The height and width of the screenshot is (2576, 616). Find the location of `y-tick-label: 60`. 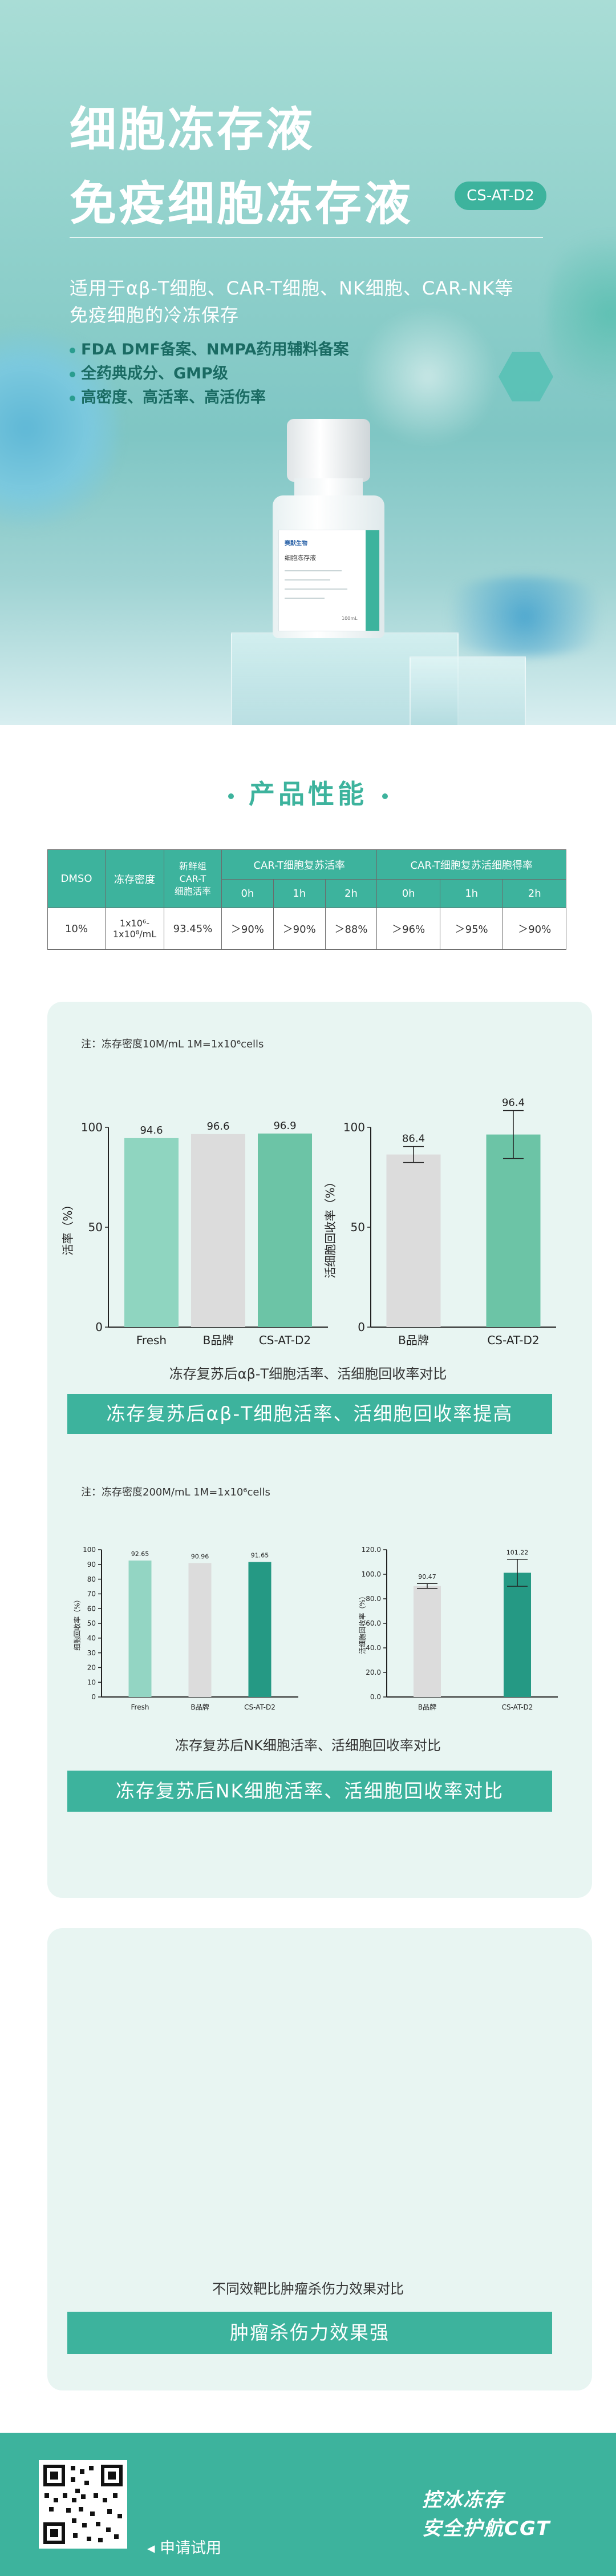

y-tick-label: 60 is located at coordinates (92, 1609).